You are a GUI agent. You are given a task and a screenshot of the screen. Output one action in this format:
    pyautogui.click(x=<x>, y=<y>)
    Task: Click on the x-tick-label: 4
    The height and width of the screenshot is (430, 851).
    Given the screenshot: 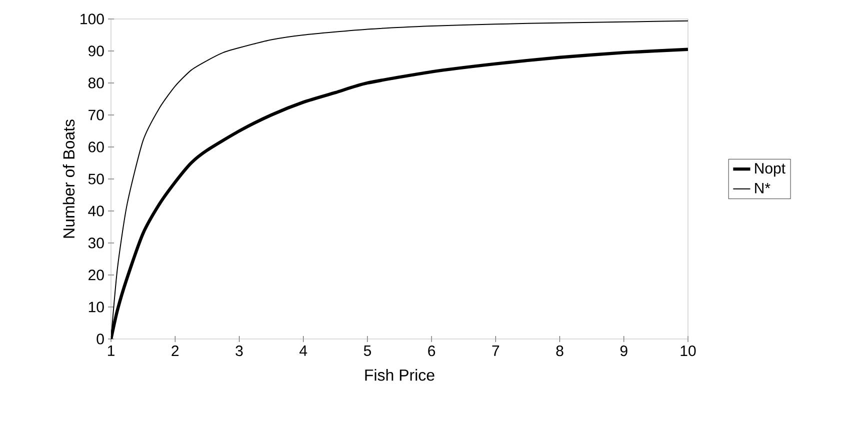 What is the action you would take?
    pyautogui.click(x=304, y=351)
    